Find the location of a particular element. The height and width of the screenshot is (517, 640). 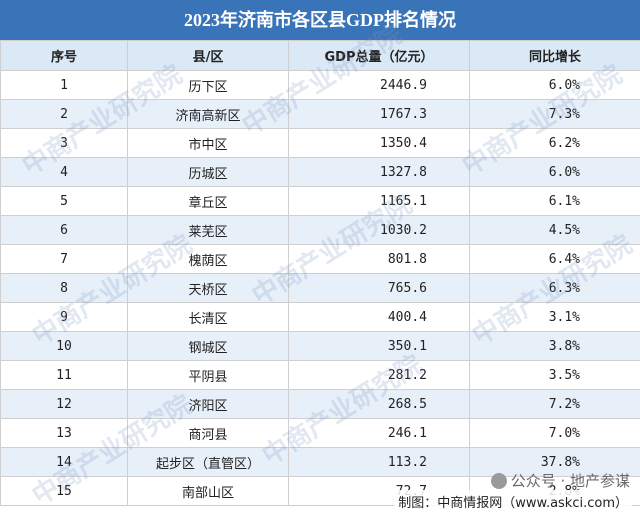

cell-district: 平阴县 is located at coordinates (208, 375).